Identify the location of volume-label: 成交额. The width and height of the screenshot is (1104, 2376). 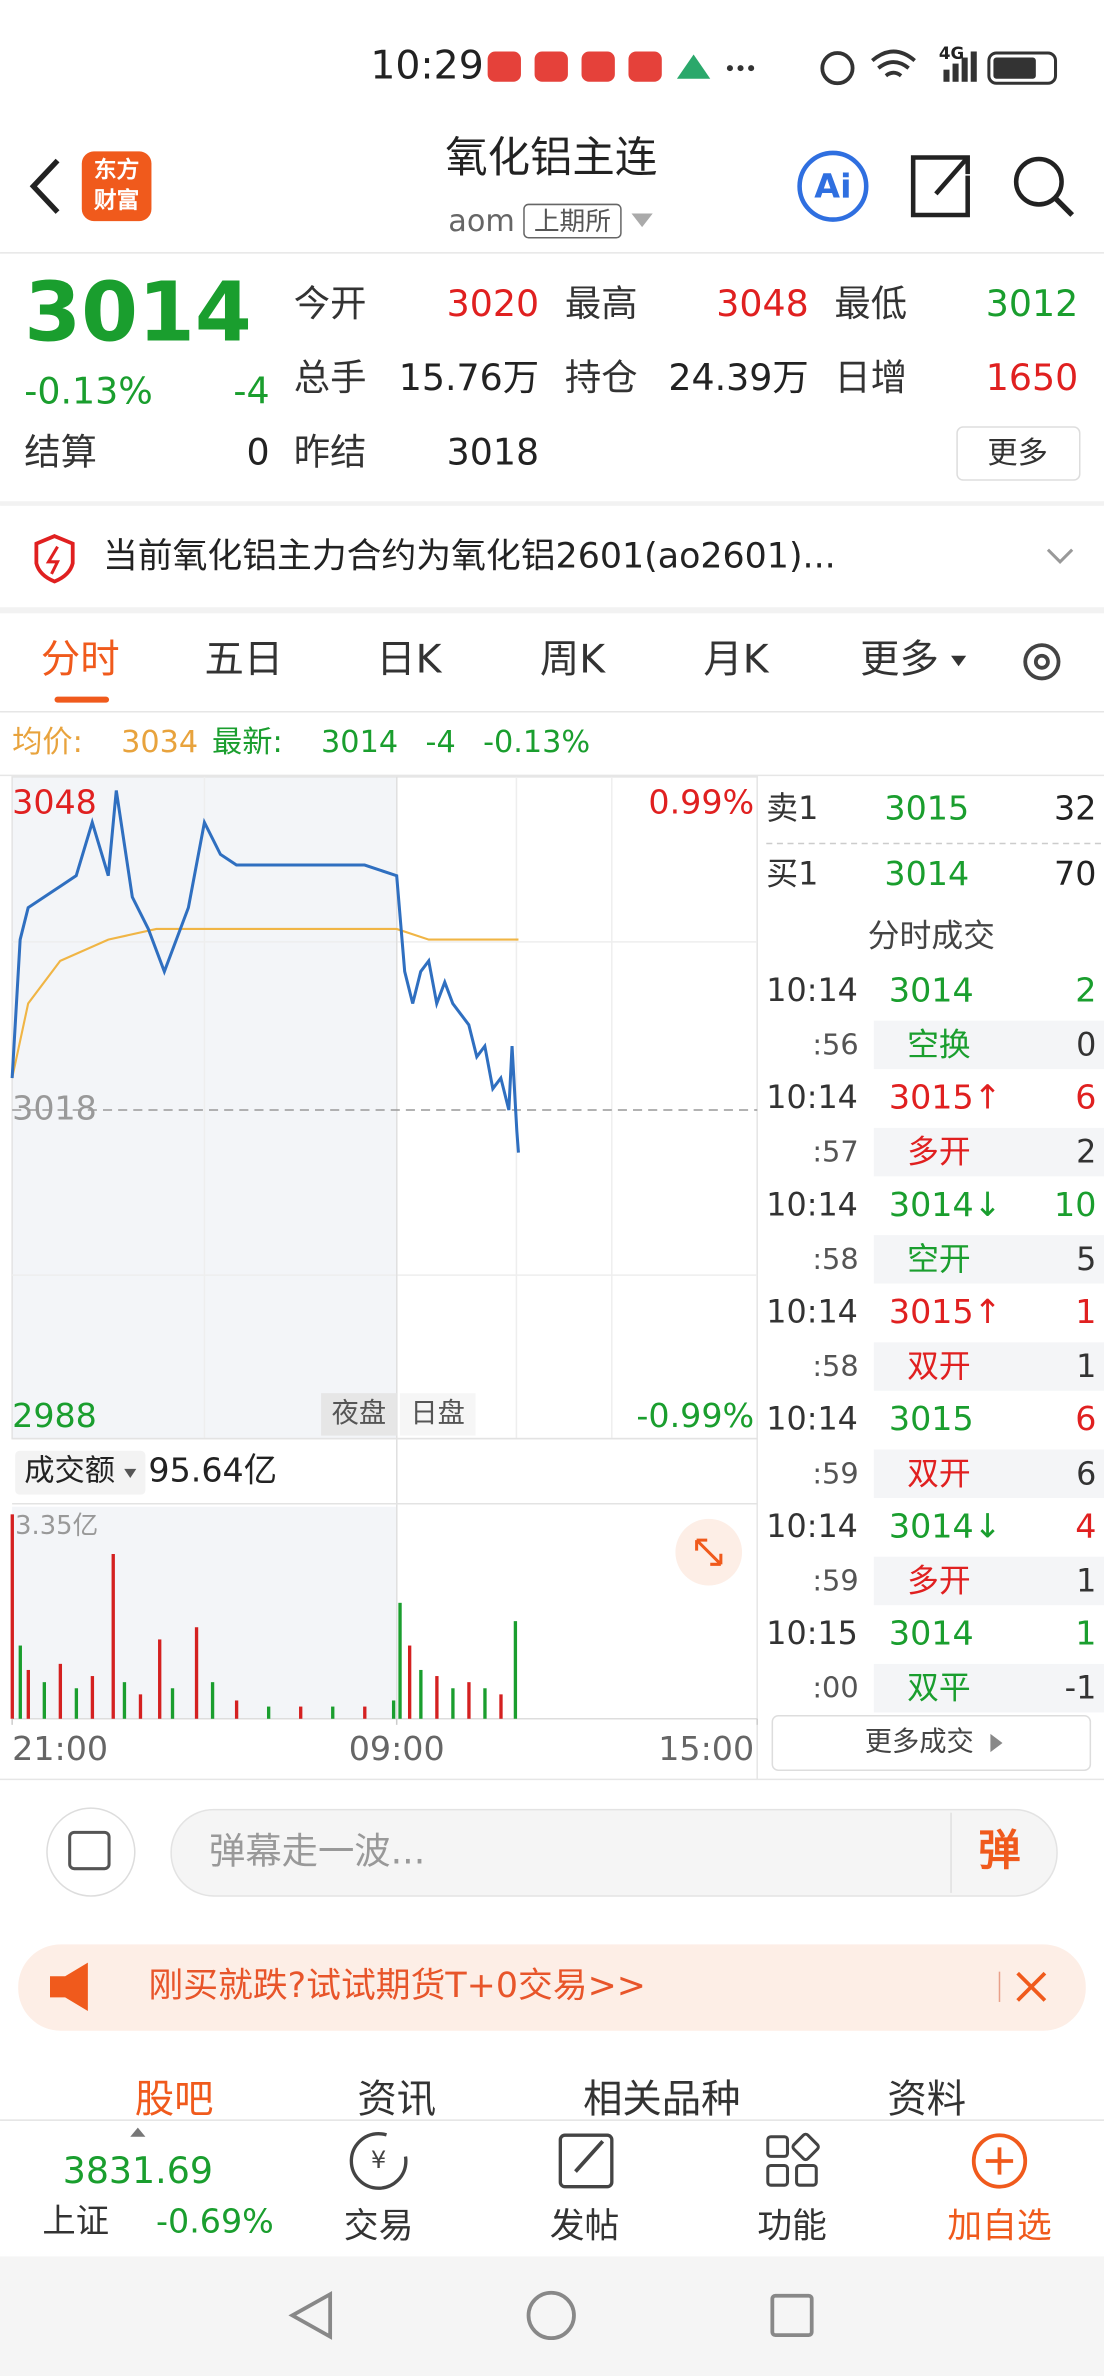
(69, 1470).